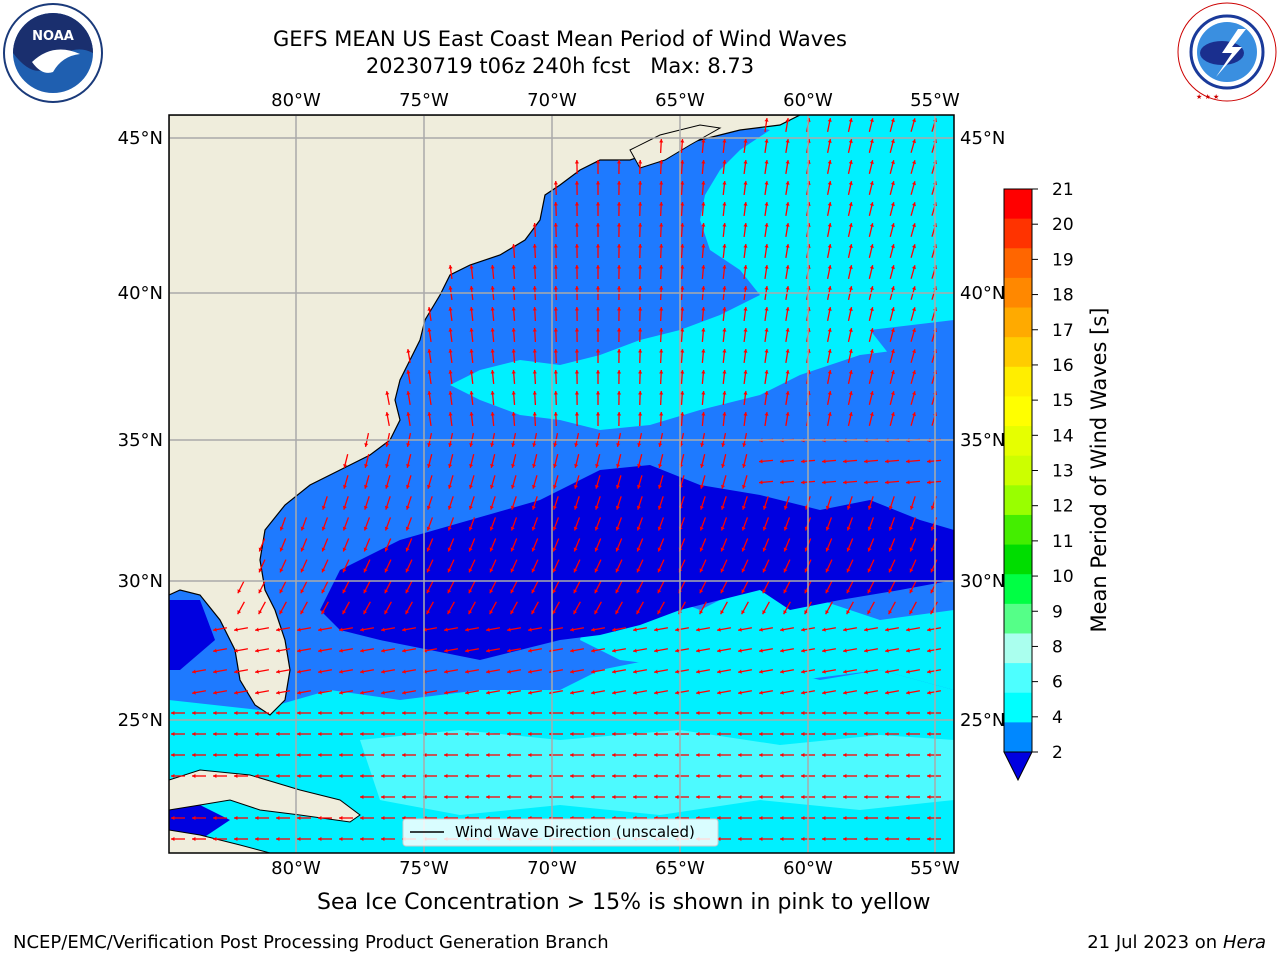 This screenshot has height=960, width=1280. Describe the element at coordinates (424, 868) in the screenshot. I see `lon-label: 75°W` at that location.